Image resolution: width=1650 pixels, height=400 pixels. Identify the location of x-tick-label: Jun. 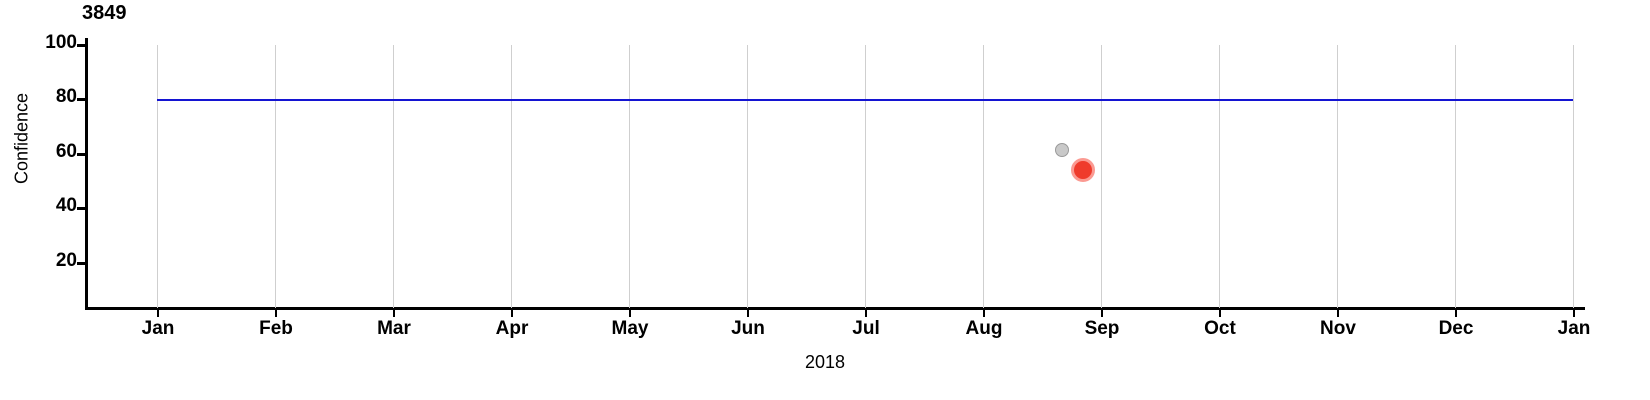
(748, 328).